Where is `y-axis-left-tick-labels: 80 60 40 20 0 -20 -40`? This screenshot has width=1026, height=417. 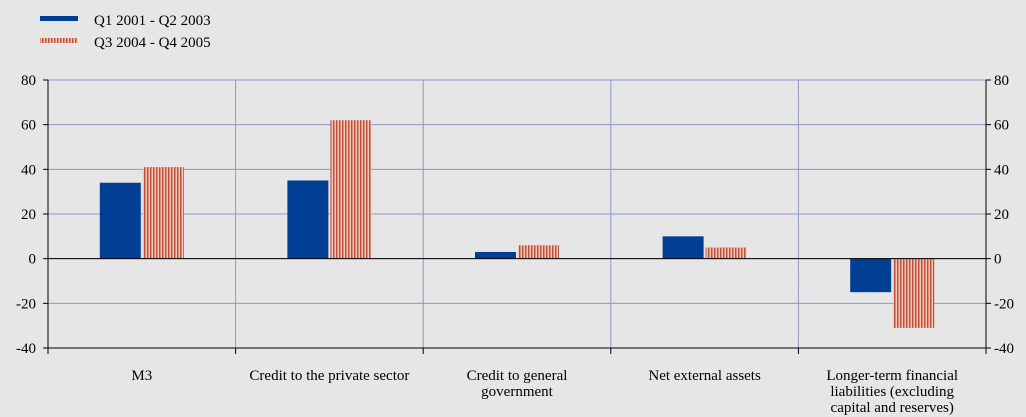 y-axis-left-tick-labels: 80 60 40 20 0 -20 -40 is located at coordinates (26, 215).